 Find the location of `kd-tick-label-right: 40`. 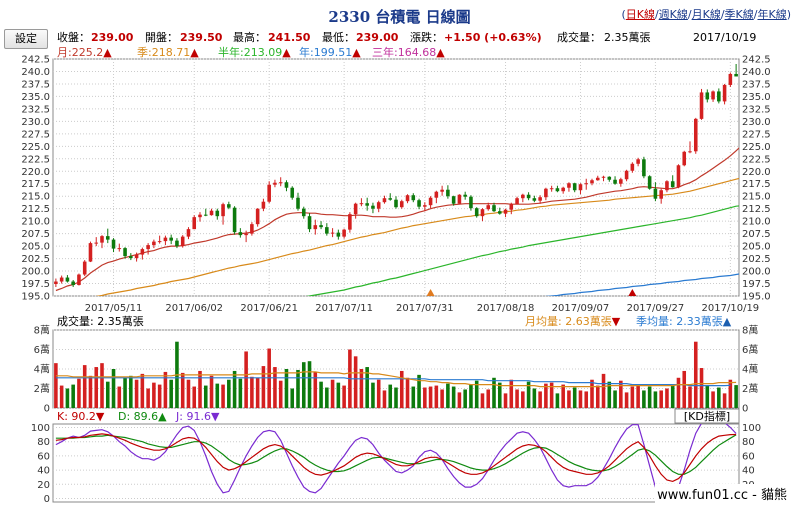

kd-tick-label-right: 40 is located at coordinates (748, 471).